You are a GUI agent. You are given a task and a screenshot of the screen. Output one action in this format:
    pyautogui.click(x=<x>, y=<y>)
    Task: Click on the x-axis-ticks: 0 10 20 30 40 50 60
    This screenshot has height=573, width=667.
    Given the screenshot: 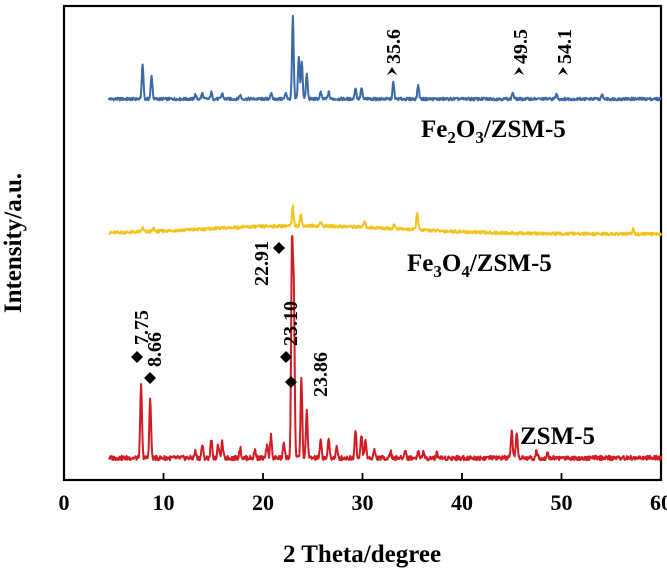 What is the action you would take?
    pyautogui.click(x=363, y=494)
    